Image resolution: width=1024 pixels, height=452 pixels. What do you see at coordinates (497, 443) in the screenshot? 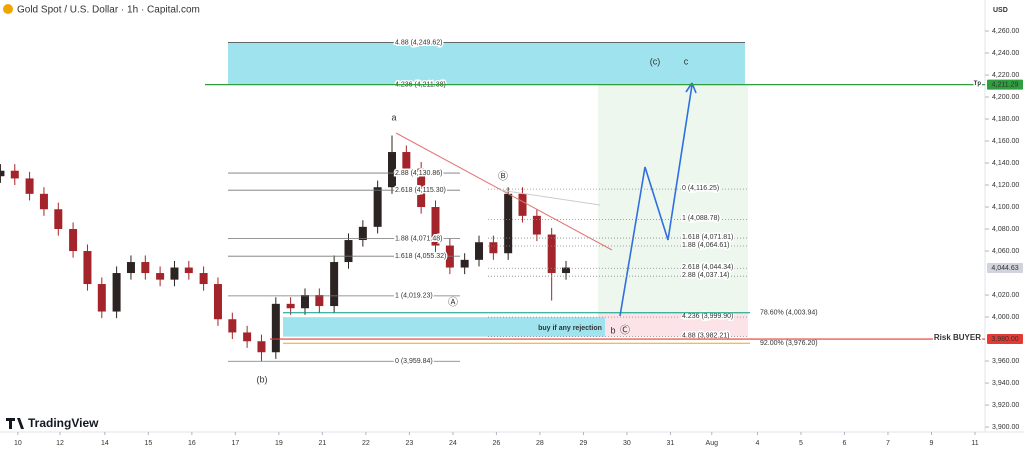
I see `x-tick-label: 26` at bounding box center [497, 443].